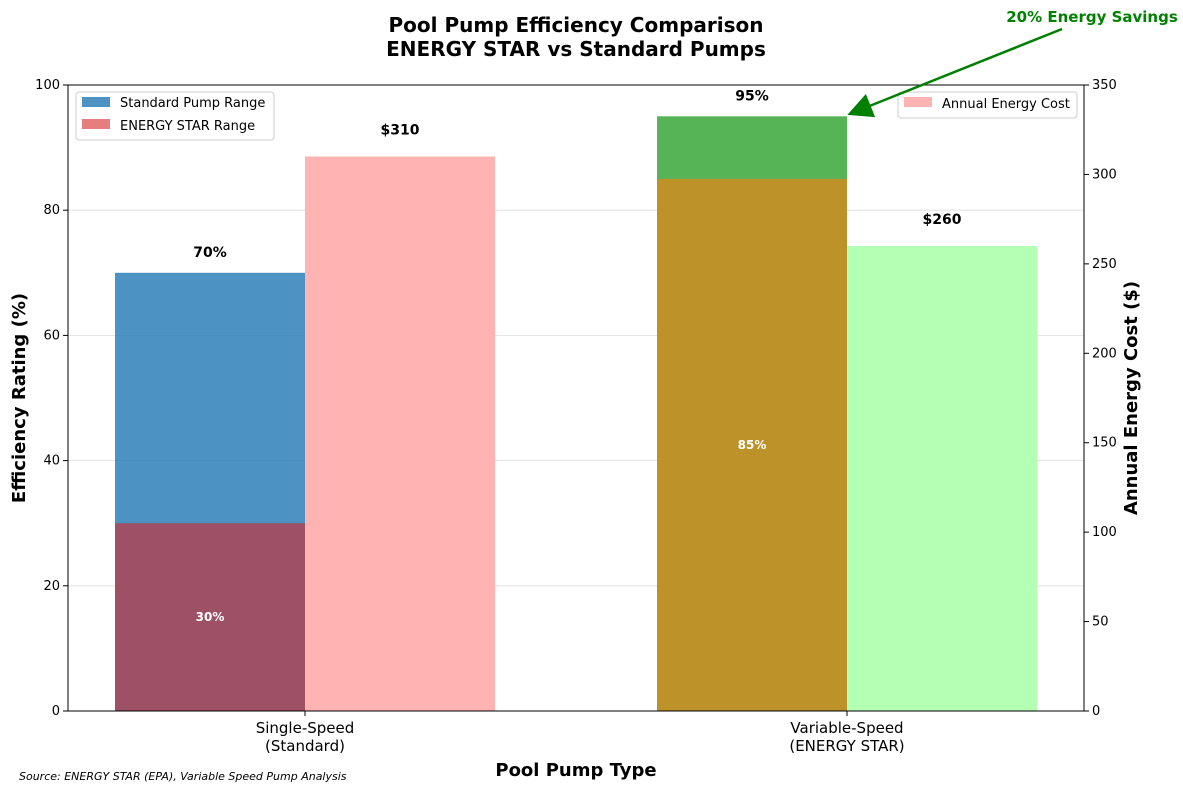  What do you see at coordinates (51, 586) in the screenshot?
I see `y-tick-label: 20` at bounding box center [51, 586].